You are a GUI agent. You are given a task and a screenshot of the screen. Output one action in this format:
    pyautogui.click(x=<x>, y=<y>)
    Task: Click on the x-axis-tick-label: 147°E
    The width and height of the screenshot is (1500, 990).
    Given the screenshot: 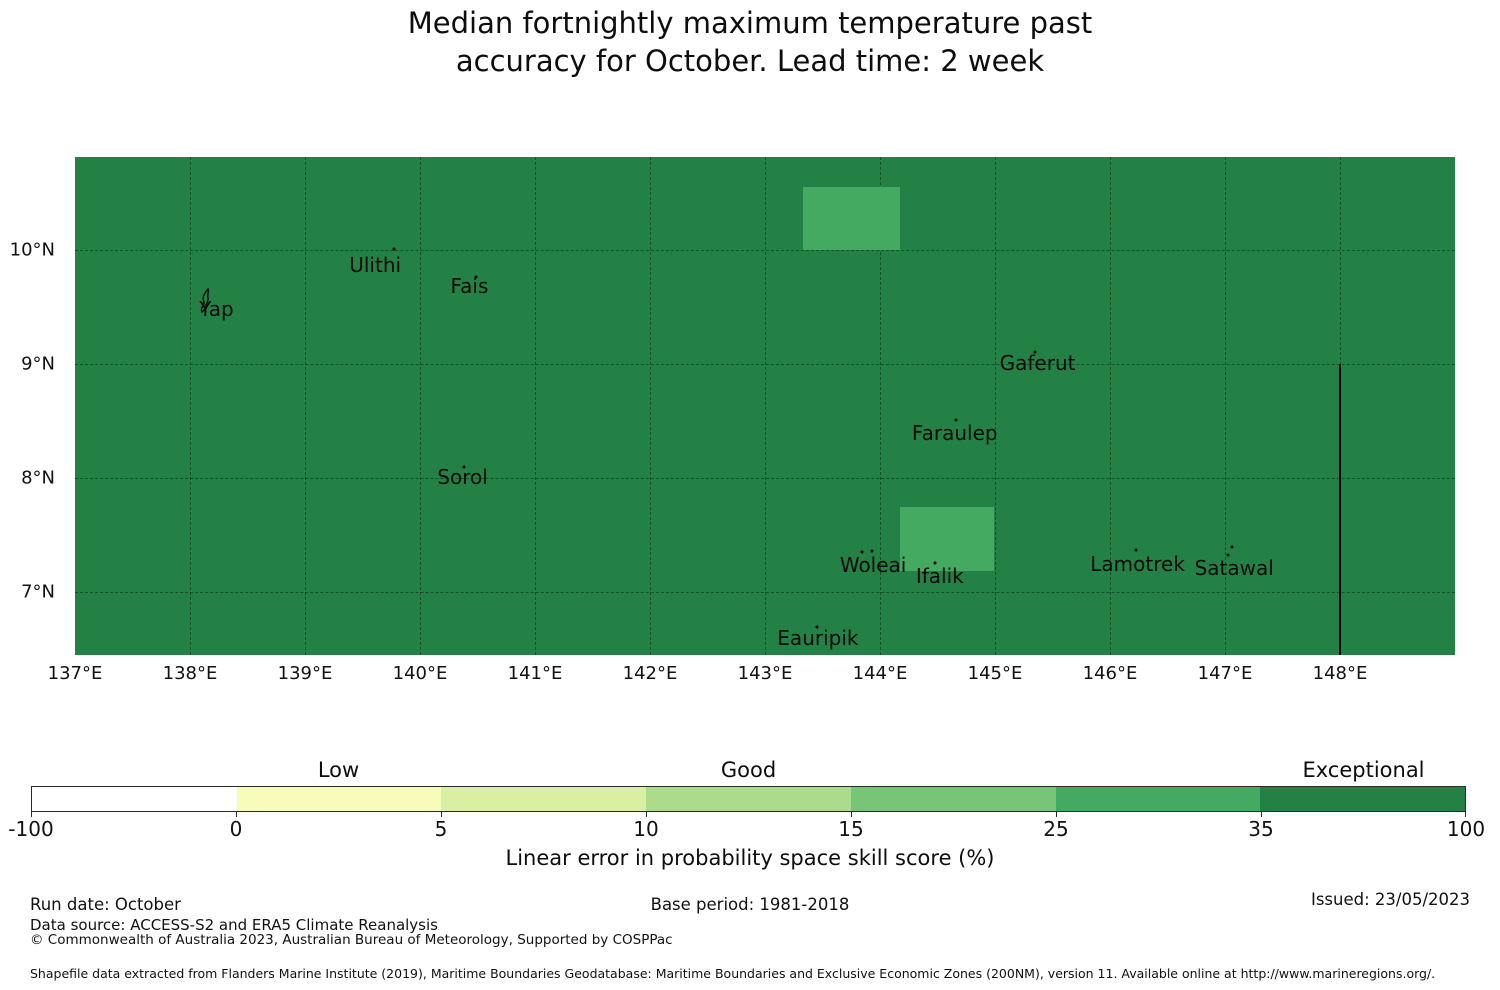 What is the action you would take?
    pyautogui.click(x=1225, y=673)
    